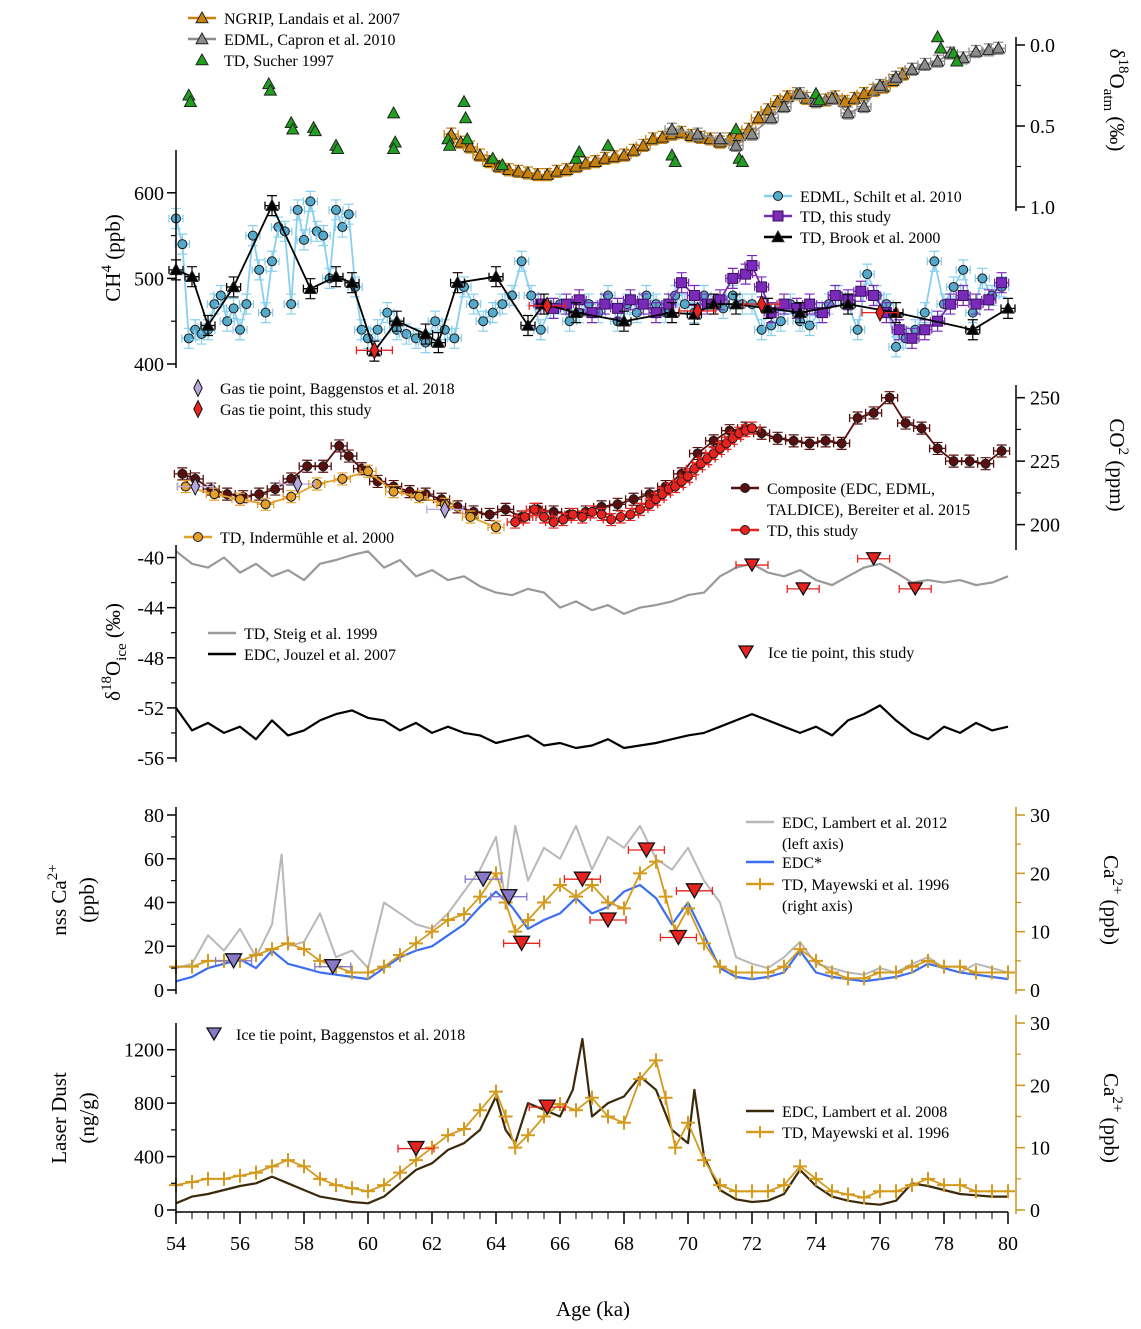 This screenshot has height=1329, width=1141. Describe the element at coordinates (1035, 1211) in the screenshot. I see `dust-right-tick-label: 0` at that location.